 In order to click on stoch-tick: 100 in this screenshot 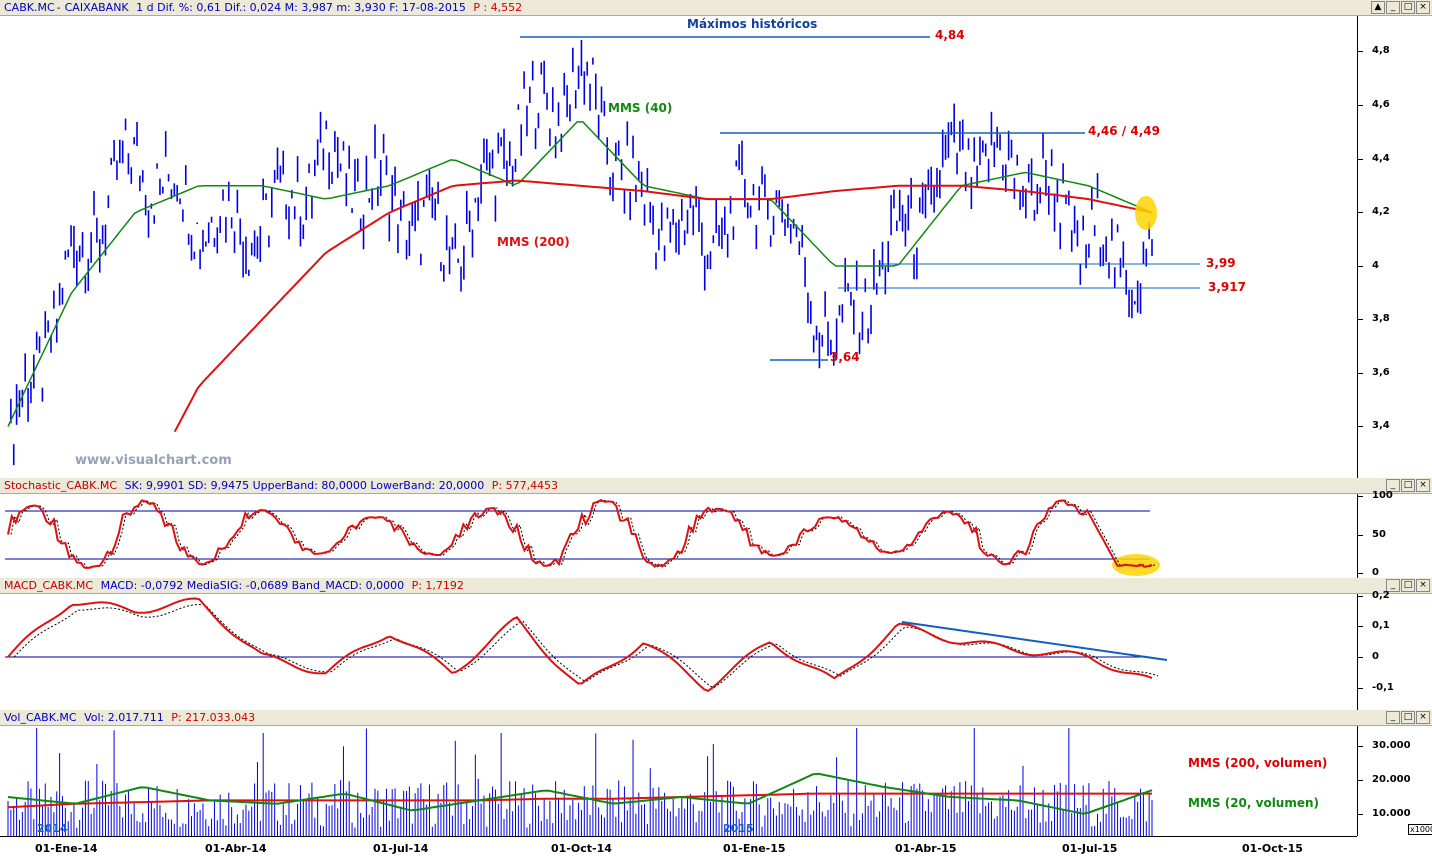, I will do `click(1382, 495)`.